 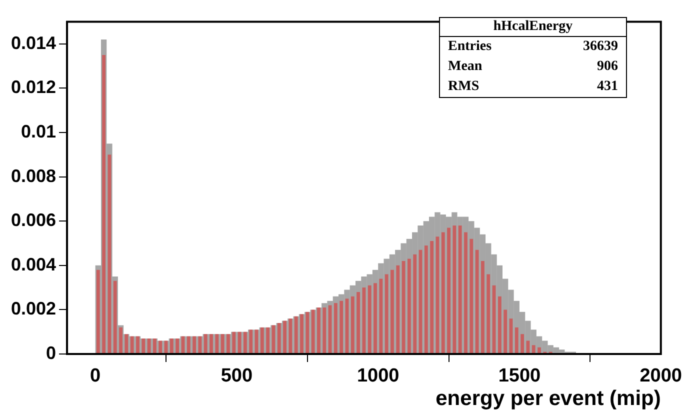 I want to click on y-tick-label: 0.002, so click(x=33, y=308).